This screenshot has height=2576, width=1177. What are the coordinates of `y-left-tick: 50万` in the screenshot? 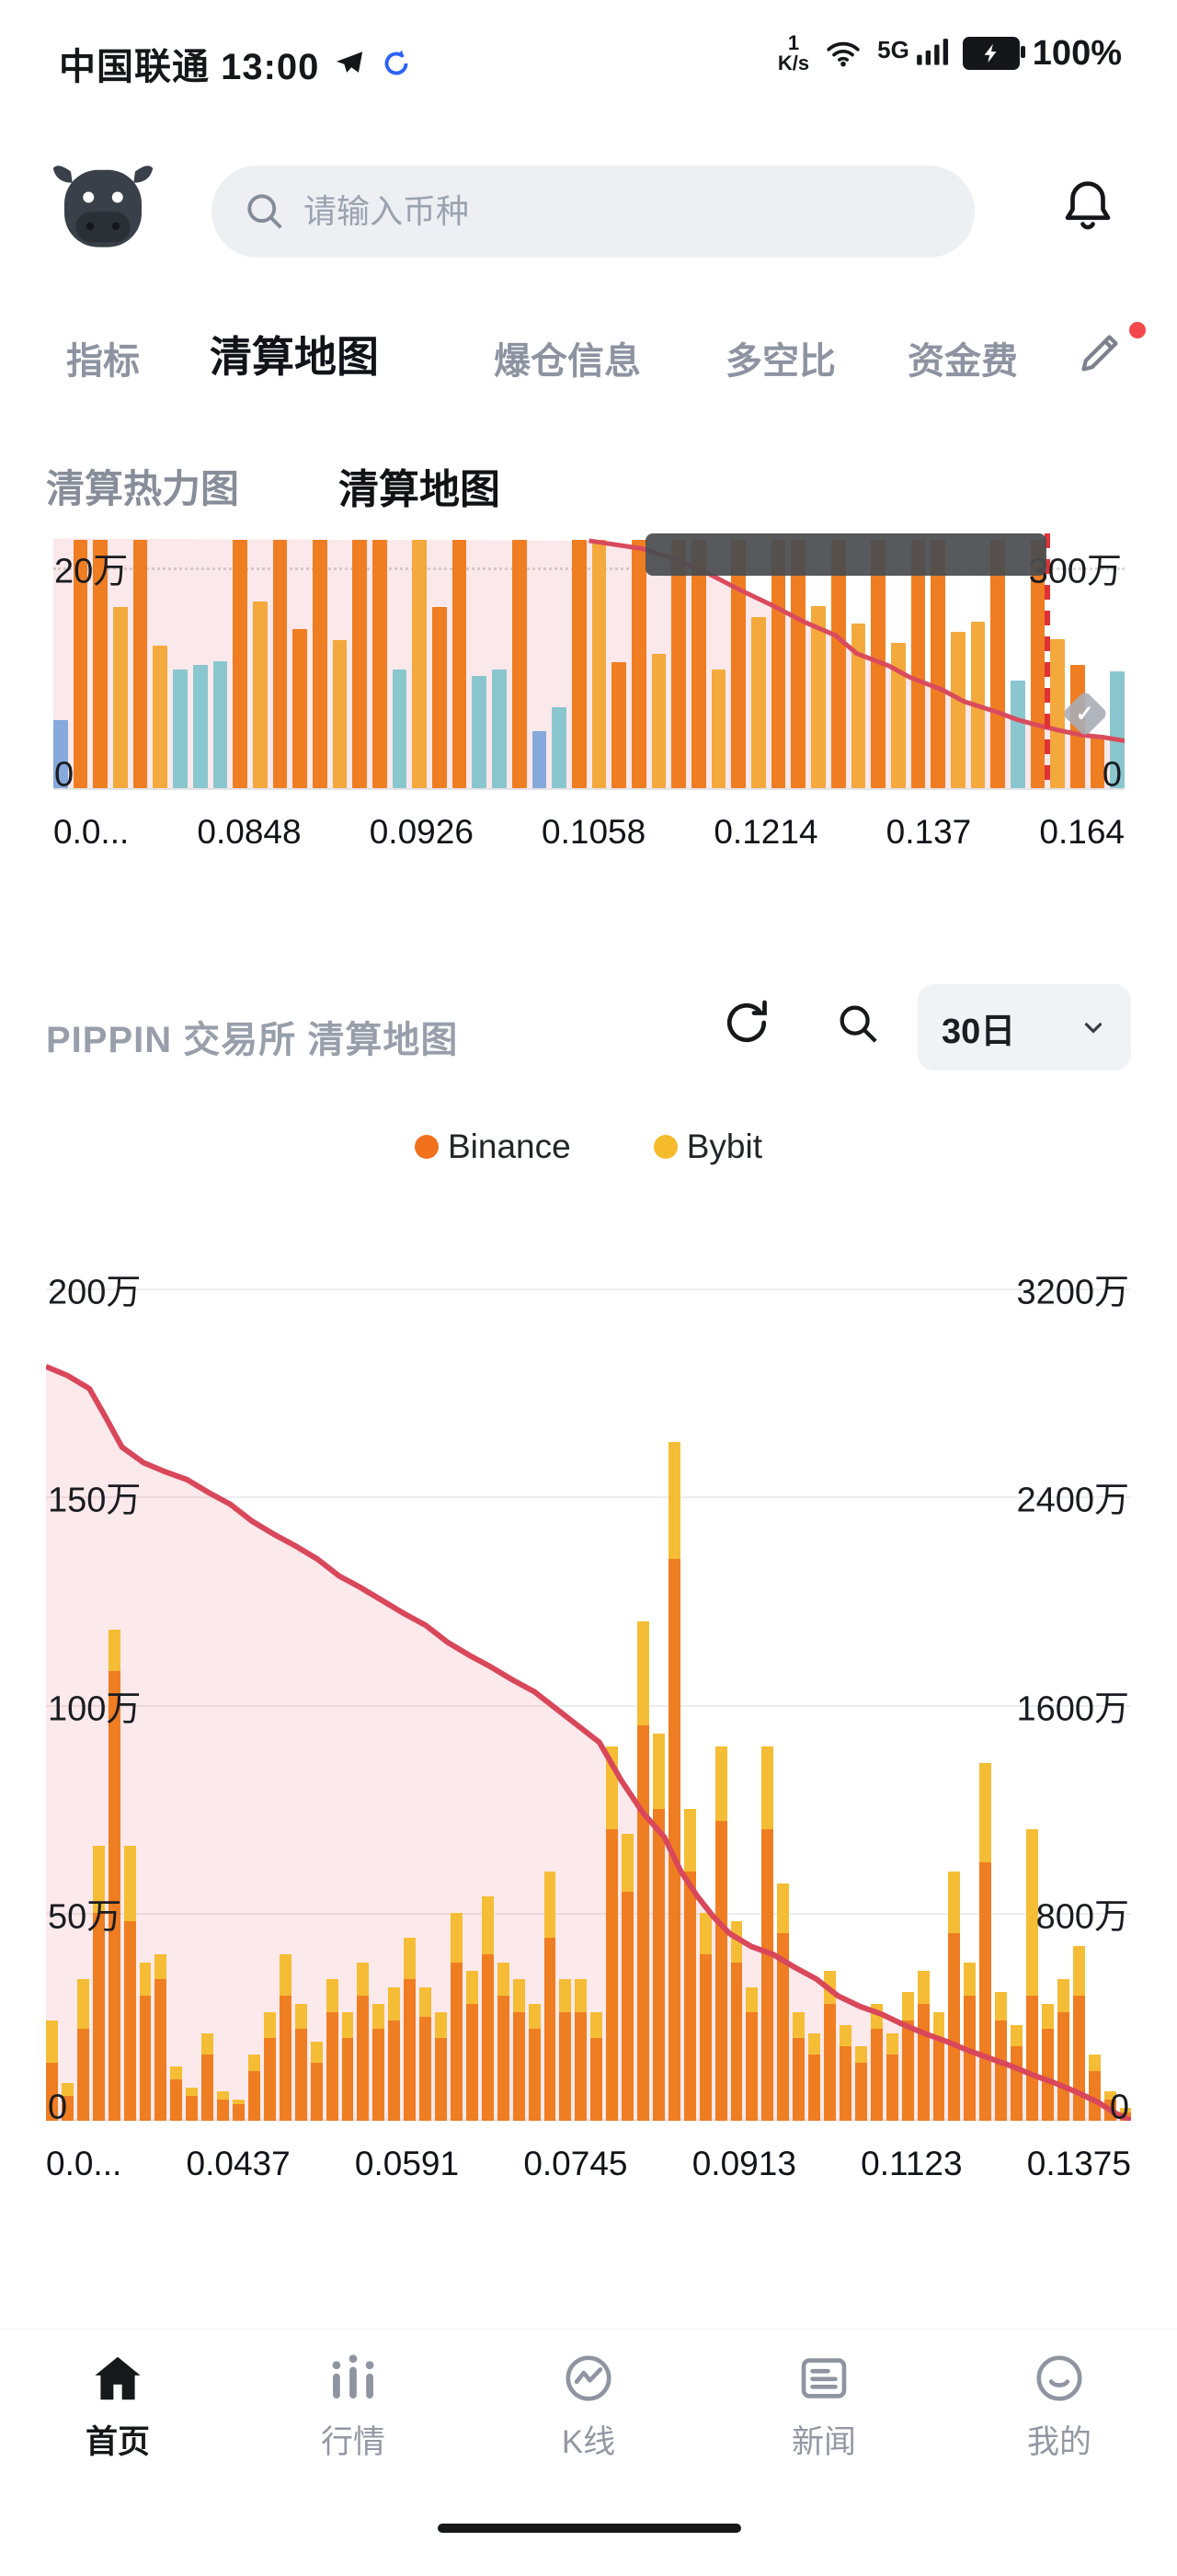 It's located at (85, 1917).